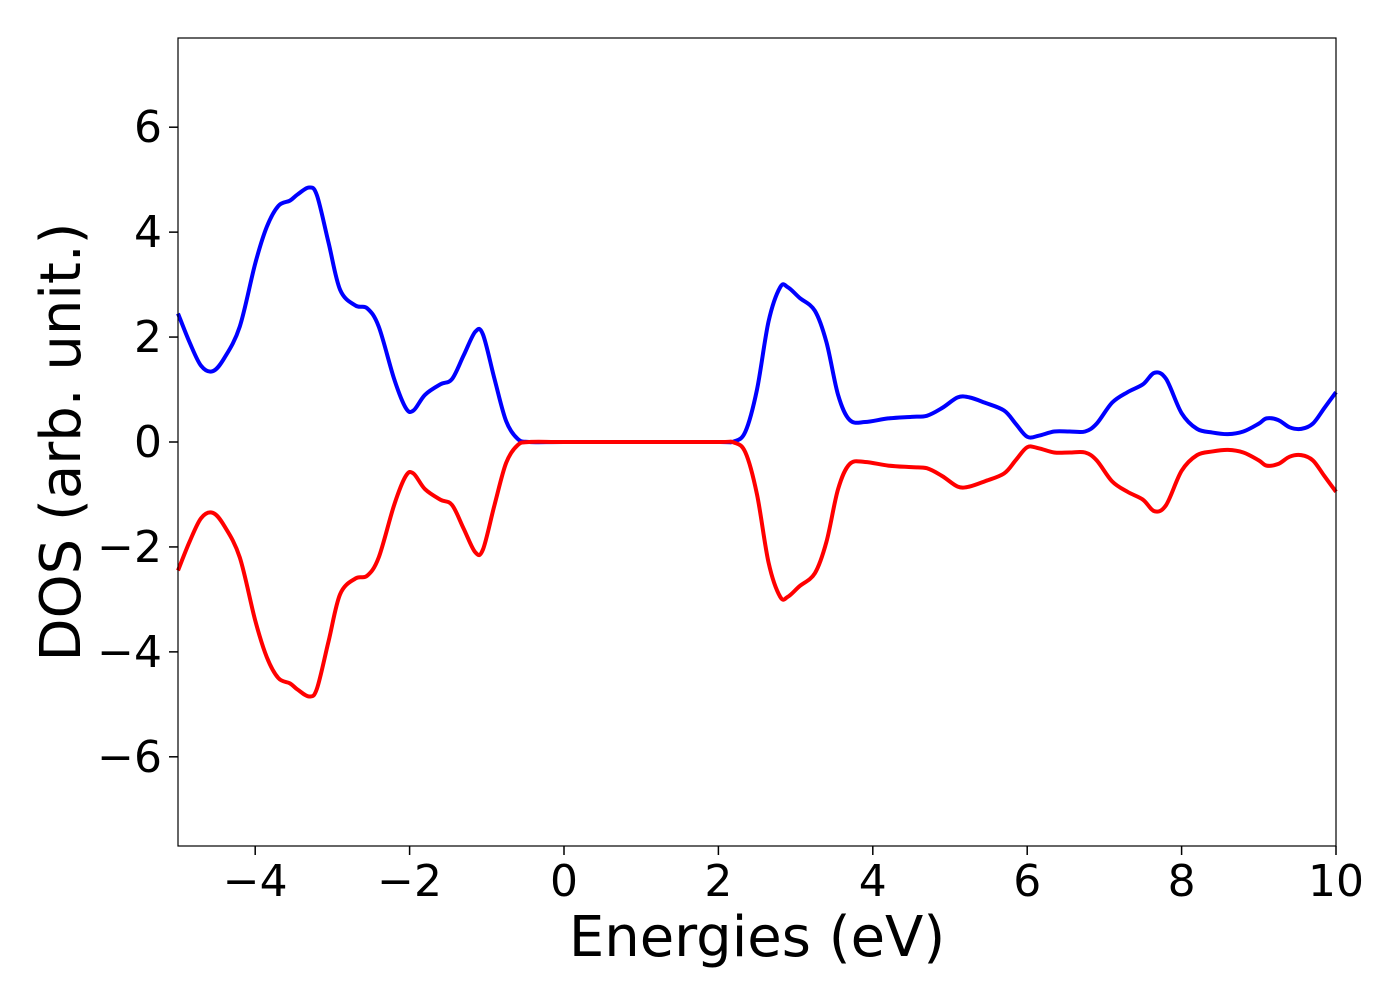 The image size is (1400, 1000). What do you see at coordinates (148, 232) in the screenshot?
I see `y-tick-label: 4` at bounding box center [148, 232].